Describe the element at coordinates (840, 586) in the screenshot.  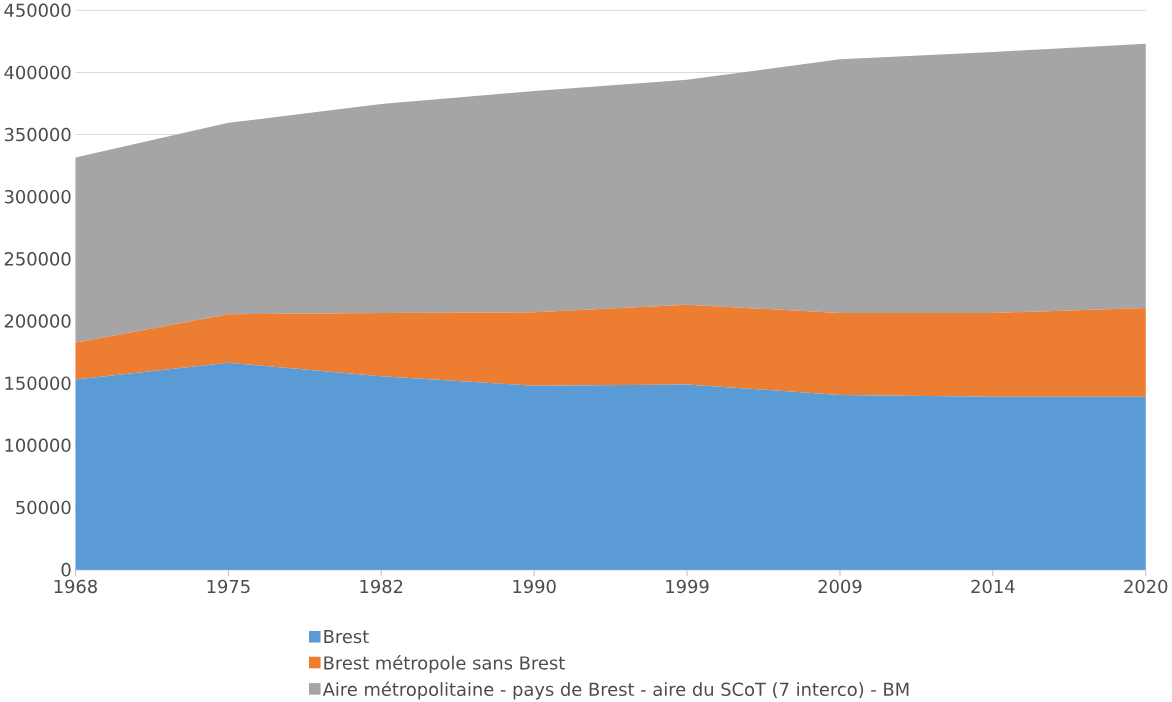
I see `x-tick-label: 2009` at that location.